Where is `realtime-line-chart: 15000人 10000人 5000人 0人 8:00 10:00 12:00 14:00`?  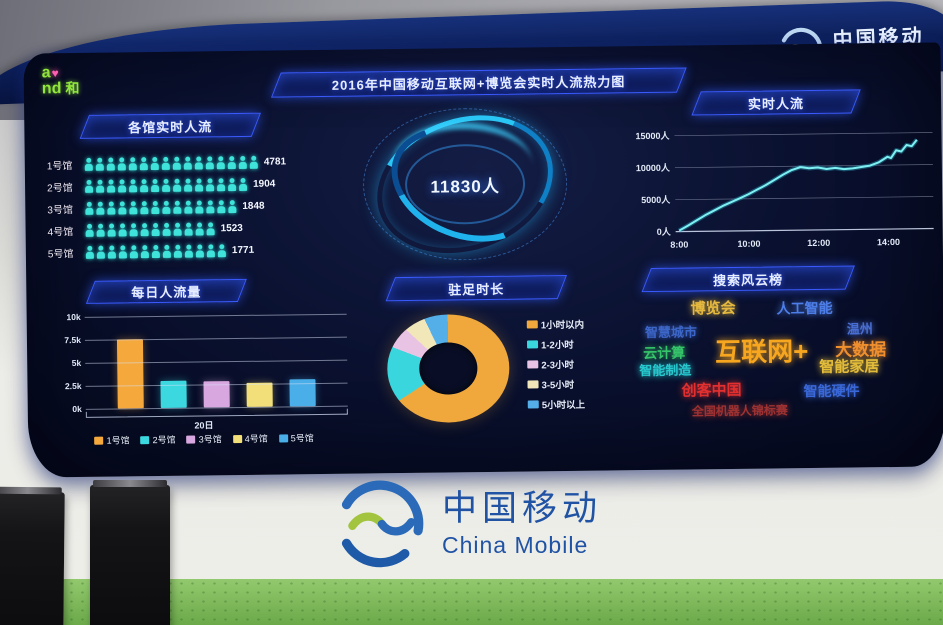
realtime-line-chart: 15000人 10000人 5000人 0人 8:00 10:00 12:00 14:00 is located at coordinates (784, 189).